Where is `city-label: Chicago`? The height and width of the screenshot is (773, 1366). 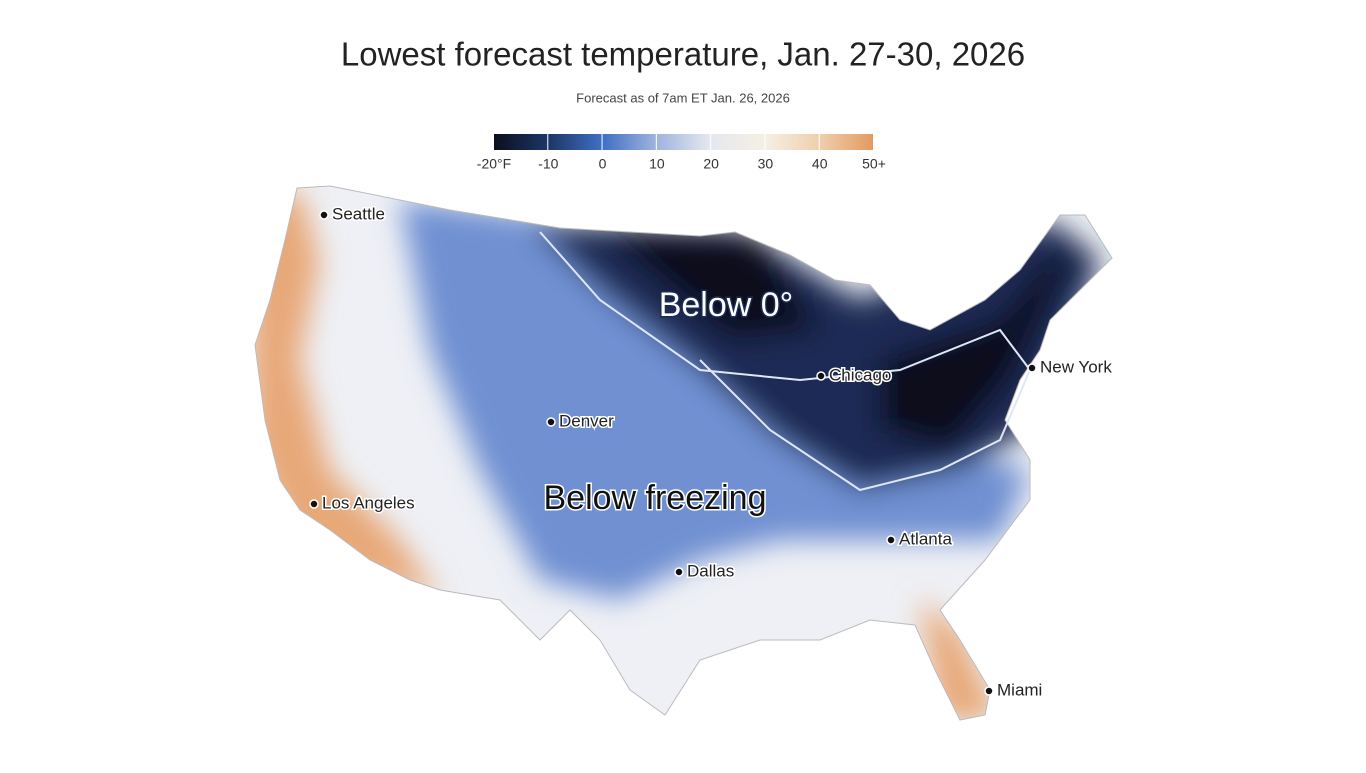 city-label: Chicago is located at coordinates (860, 374).